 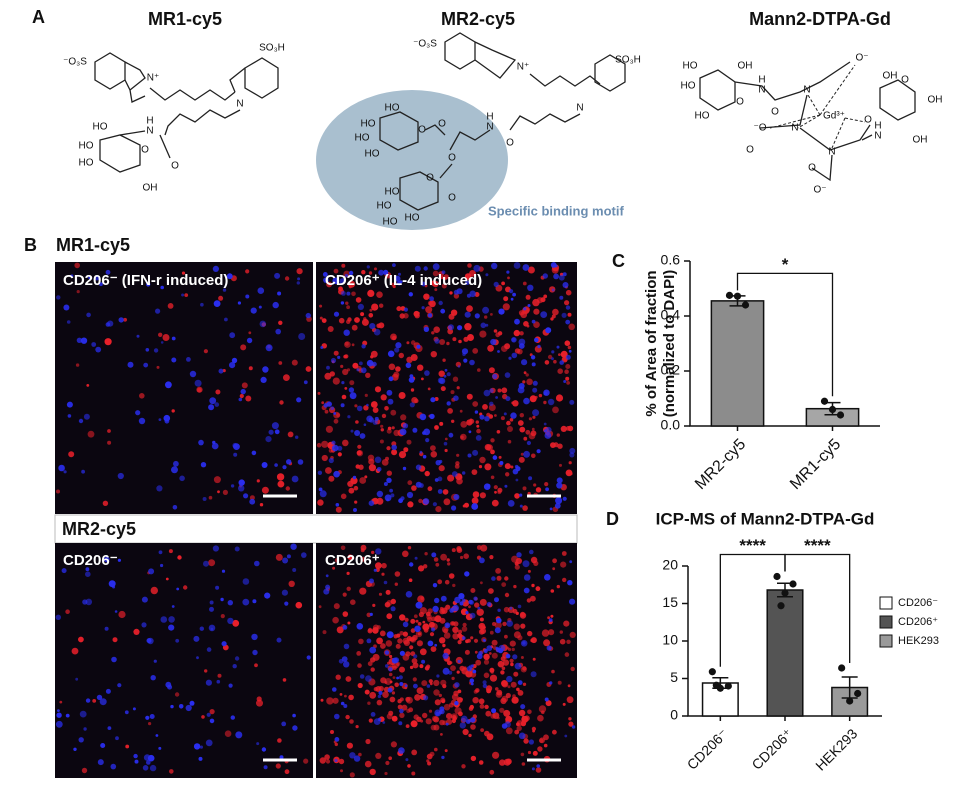 What do you see at coordinates (272, 48) in the screenshot?
I see `atom-label: SO₃H` at bounding box center [272, 48].